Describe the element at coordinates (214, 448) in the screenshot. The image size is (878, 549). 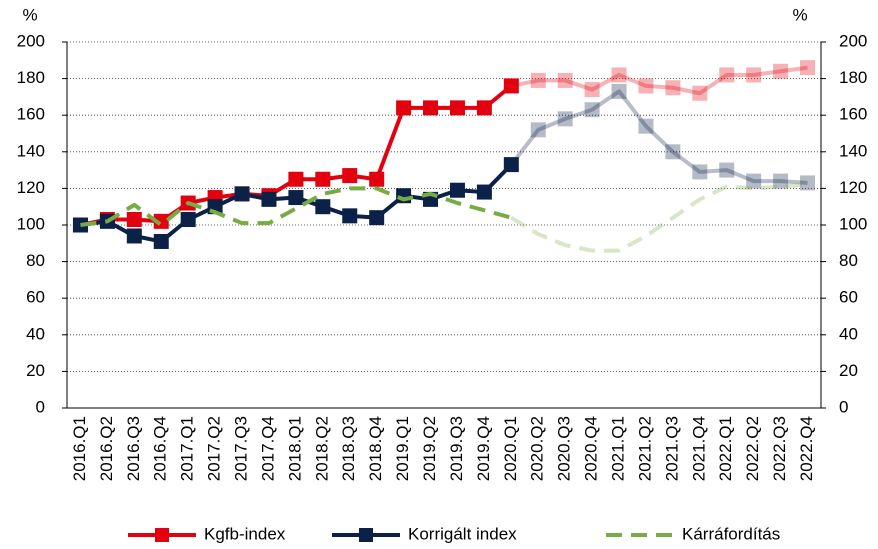
I see `x-tick-label: 2017.Q2` at that location.